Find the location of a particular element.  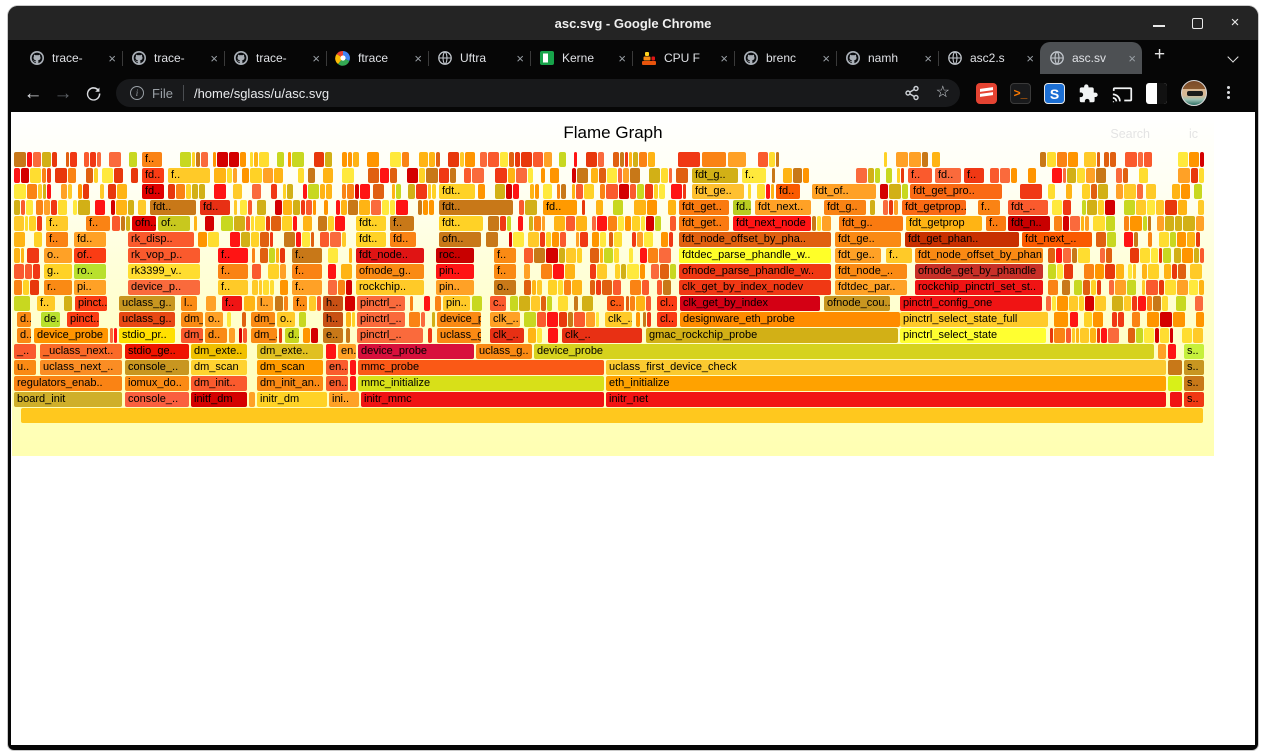

flame-frame-dm_scan: dm_scan is located at coordinates (219, 367).